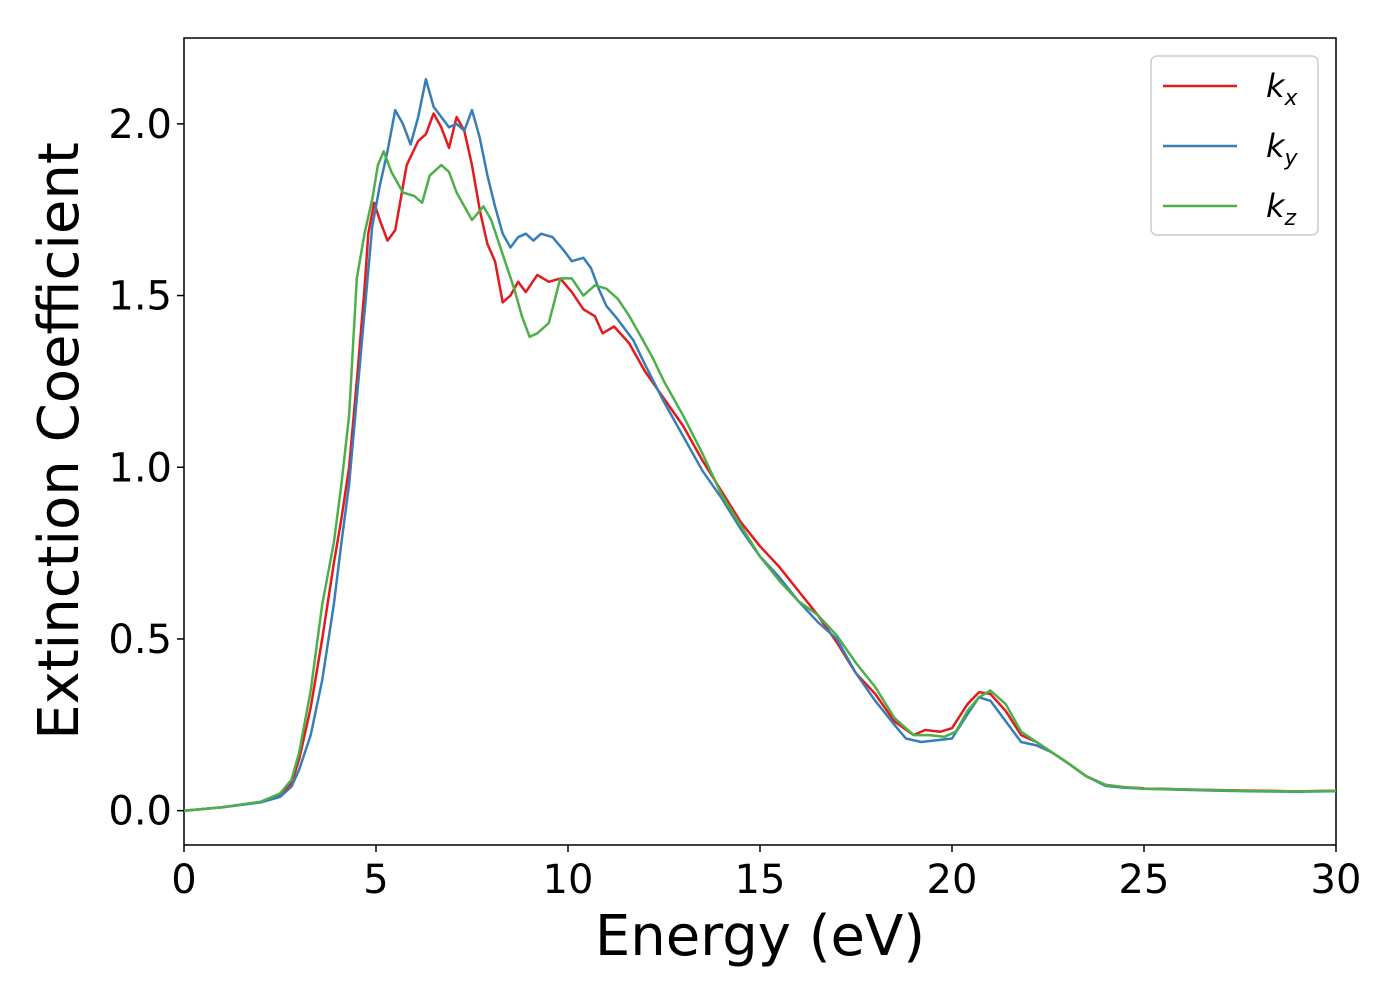 This screenshot has width=1400, height=1000. I want to click on x-tick-label: 20, so click(952, 880).